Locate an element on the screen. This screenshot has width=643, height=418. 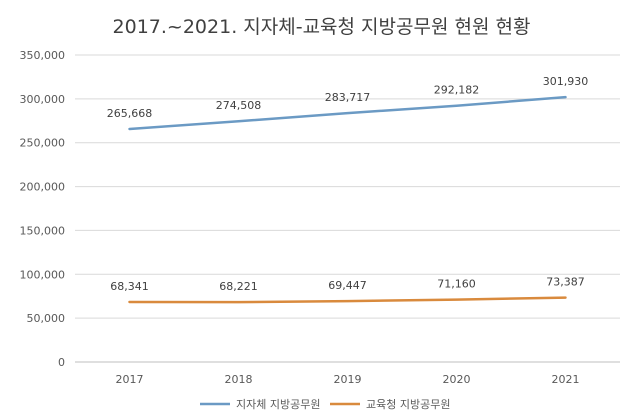
data-label: 283,717 is located at coordinates (348, 97).